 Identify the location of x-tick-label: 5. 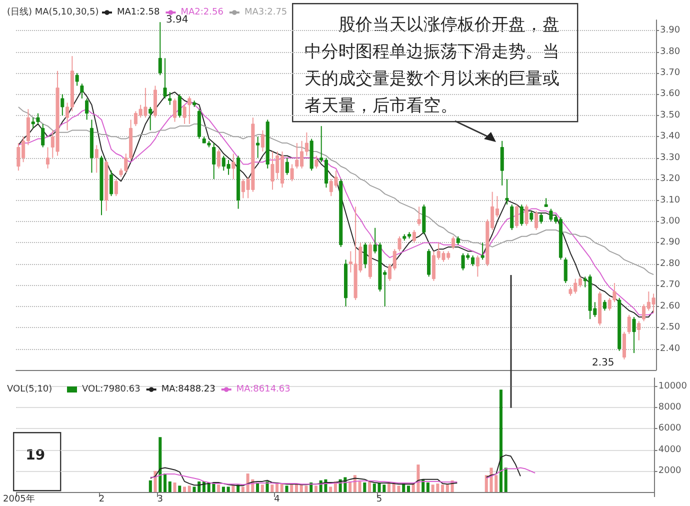
(379, 499).